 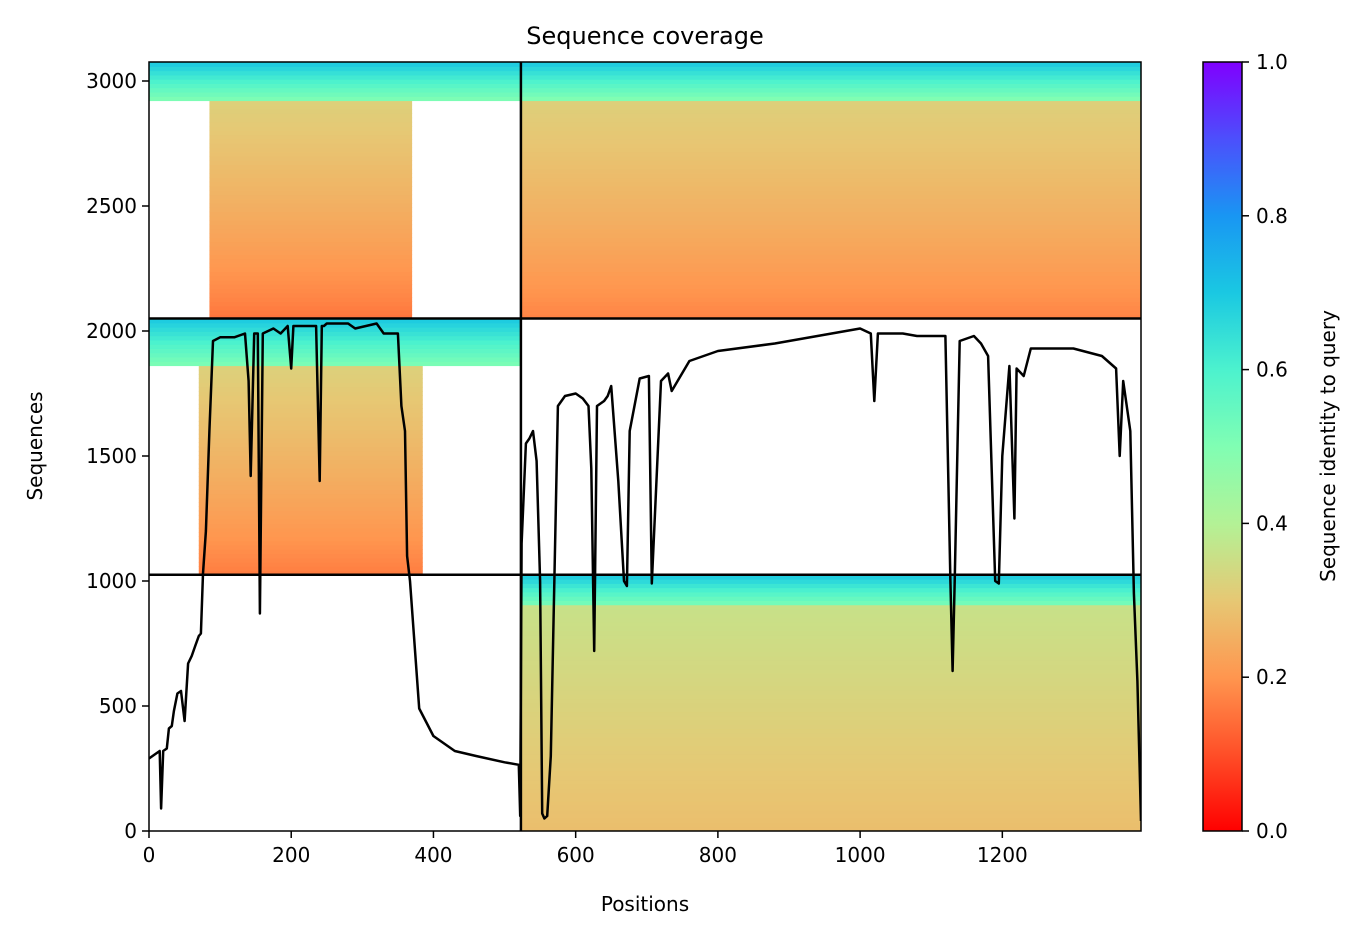 I want to click on x-tick-label: 0, so click(x=149, y=855).